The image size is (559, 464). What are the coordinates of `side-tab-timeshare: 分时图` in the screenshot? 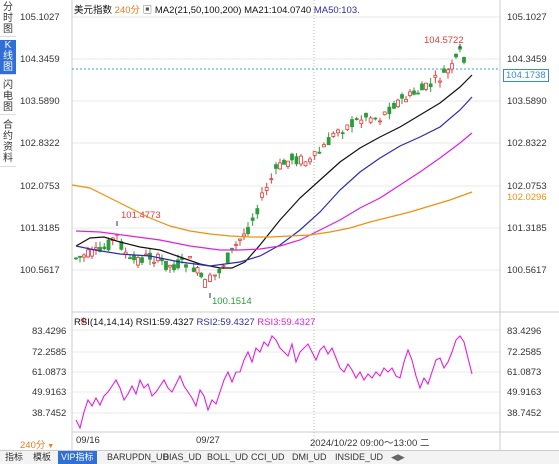 It's located at (8, 19).